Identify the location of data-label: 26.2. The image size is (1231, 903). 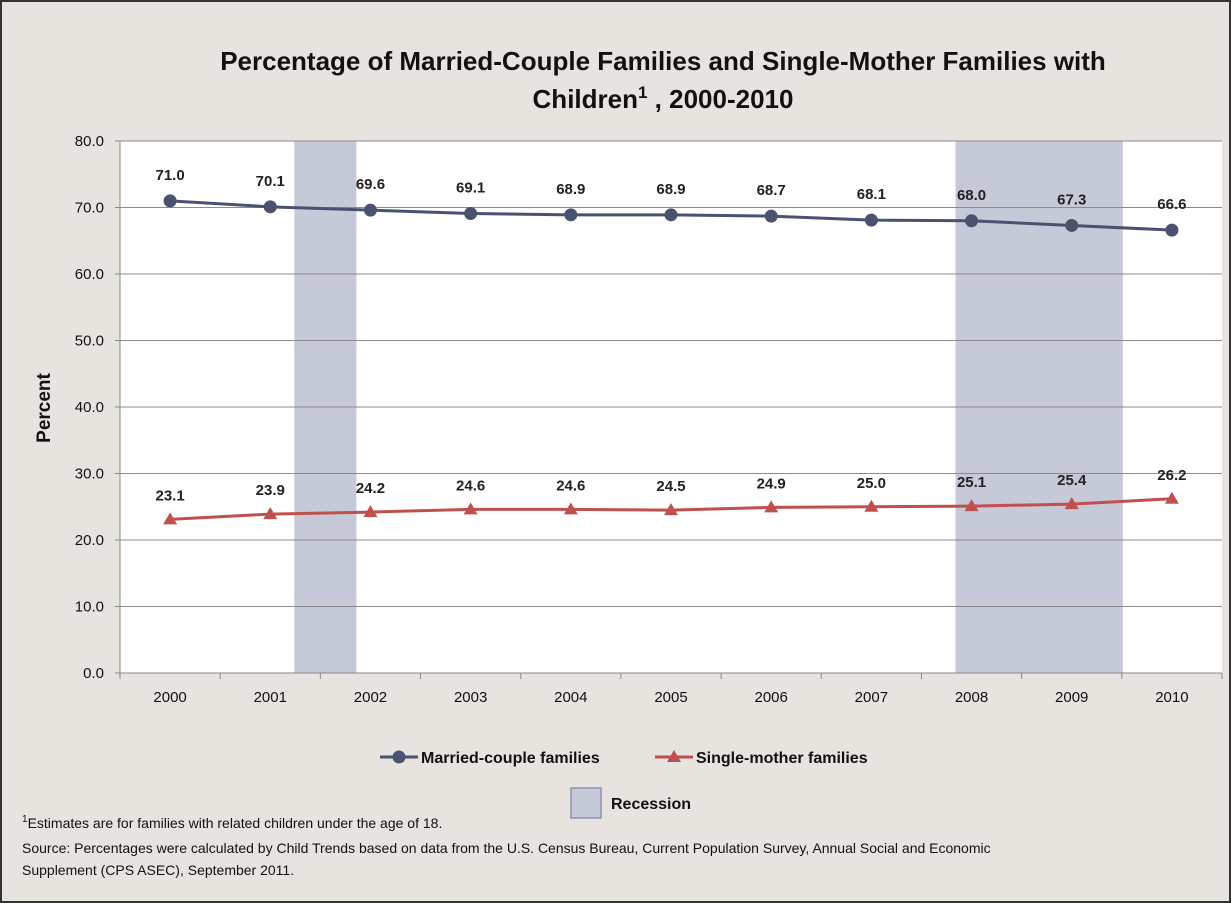
(1171, 475).